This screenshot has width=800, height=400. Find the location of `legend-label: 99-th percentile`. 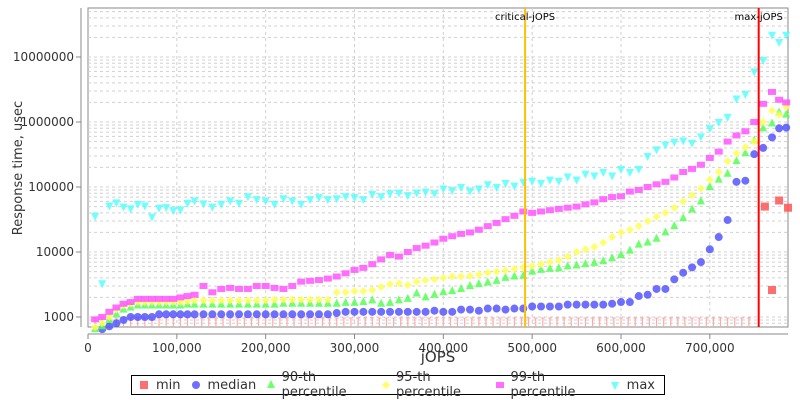

legend-label: 99-th percentile is located at coordinates (543, 385).